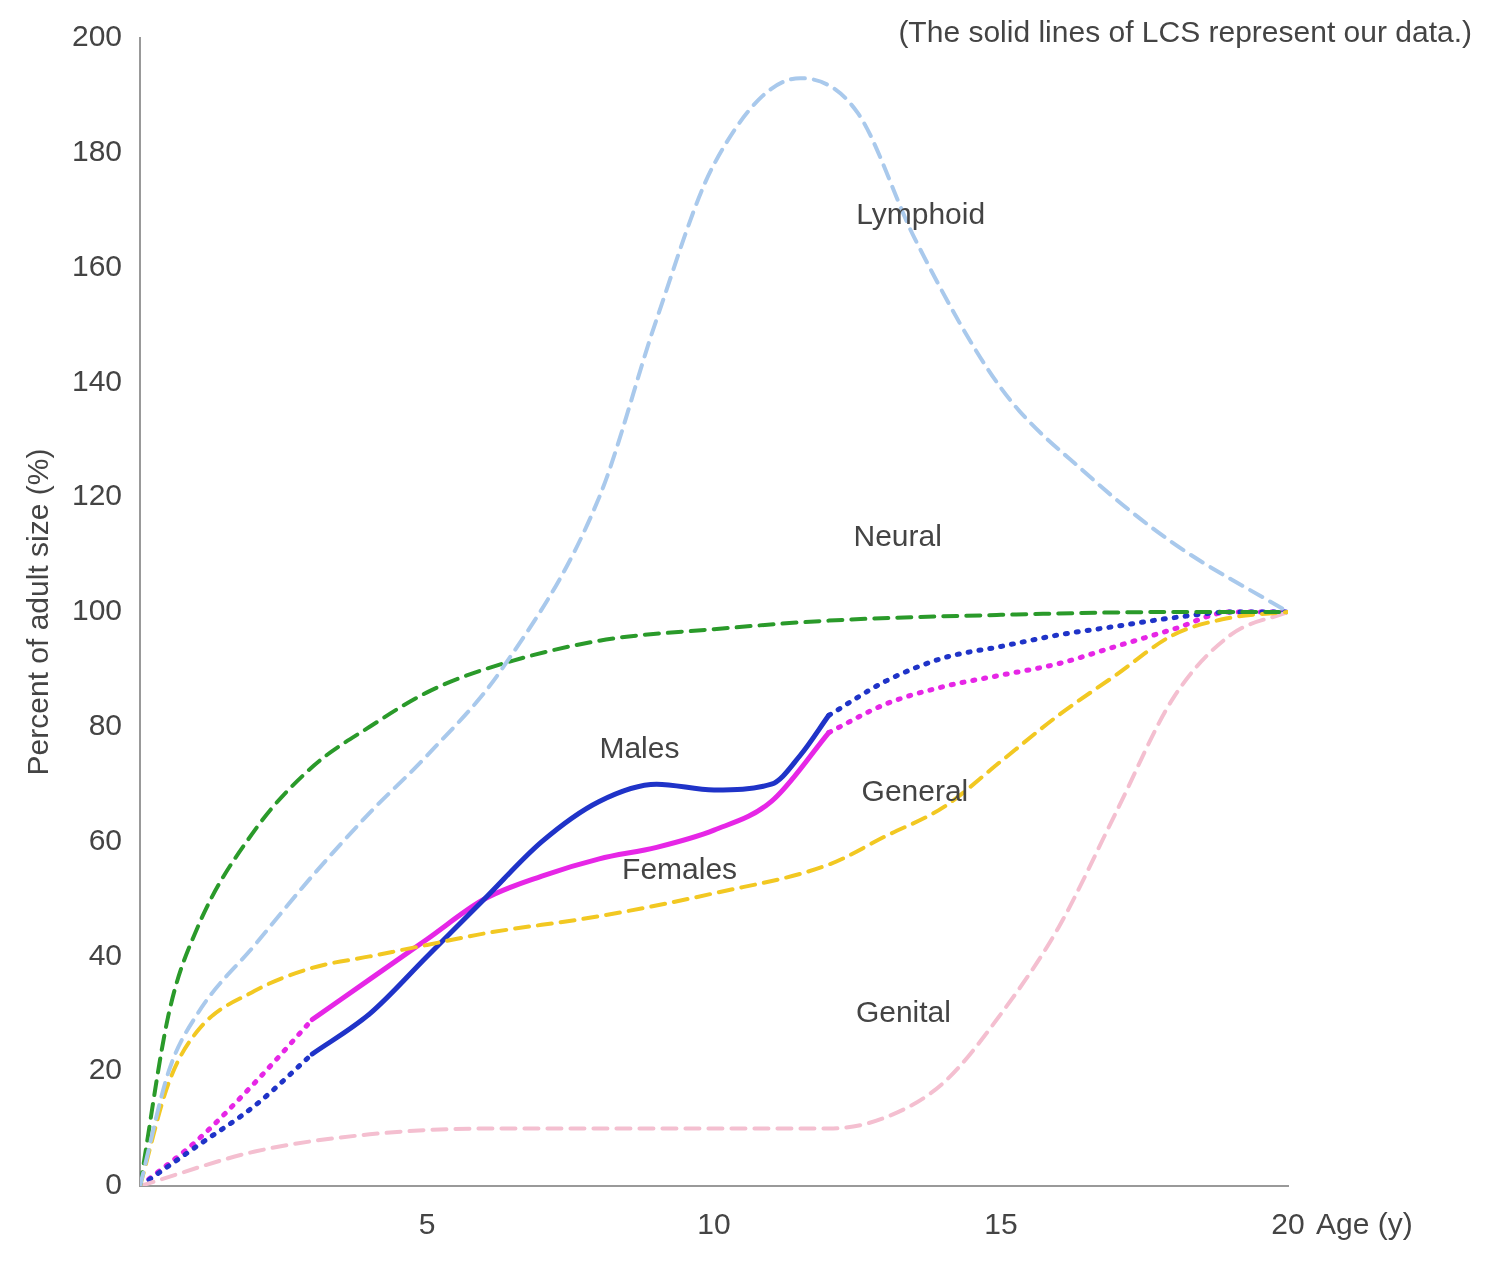  What do you see at coordinates (105, 1069) in the screenshot?
I see `y-tick-label: 20` at bounding box center [105, 1069].